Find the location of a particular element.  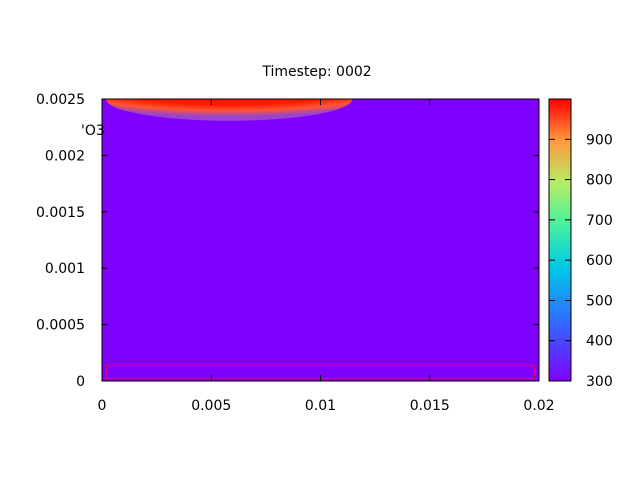

y-tick-label: 0.0025 is located at coordinates (60, 100).